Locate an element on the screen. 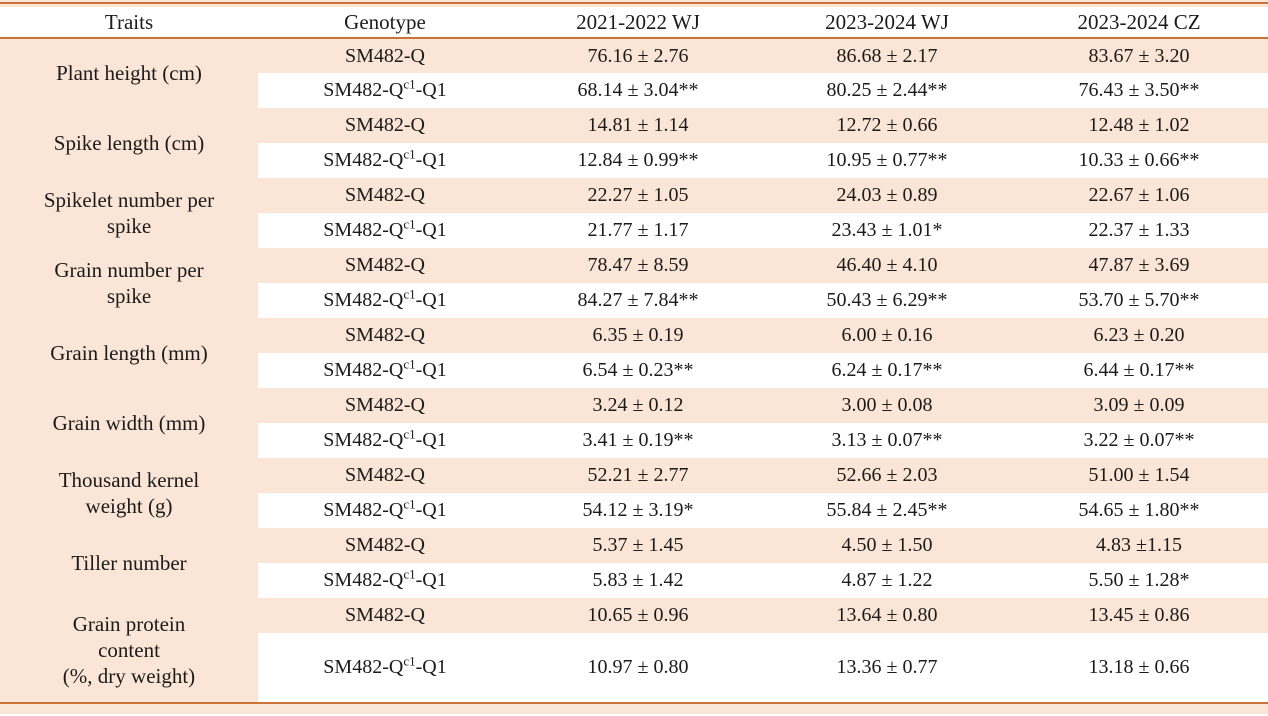  trait-cell: Grain number per spike is located at coordinates (129, 283).